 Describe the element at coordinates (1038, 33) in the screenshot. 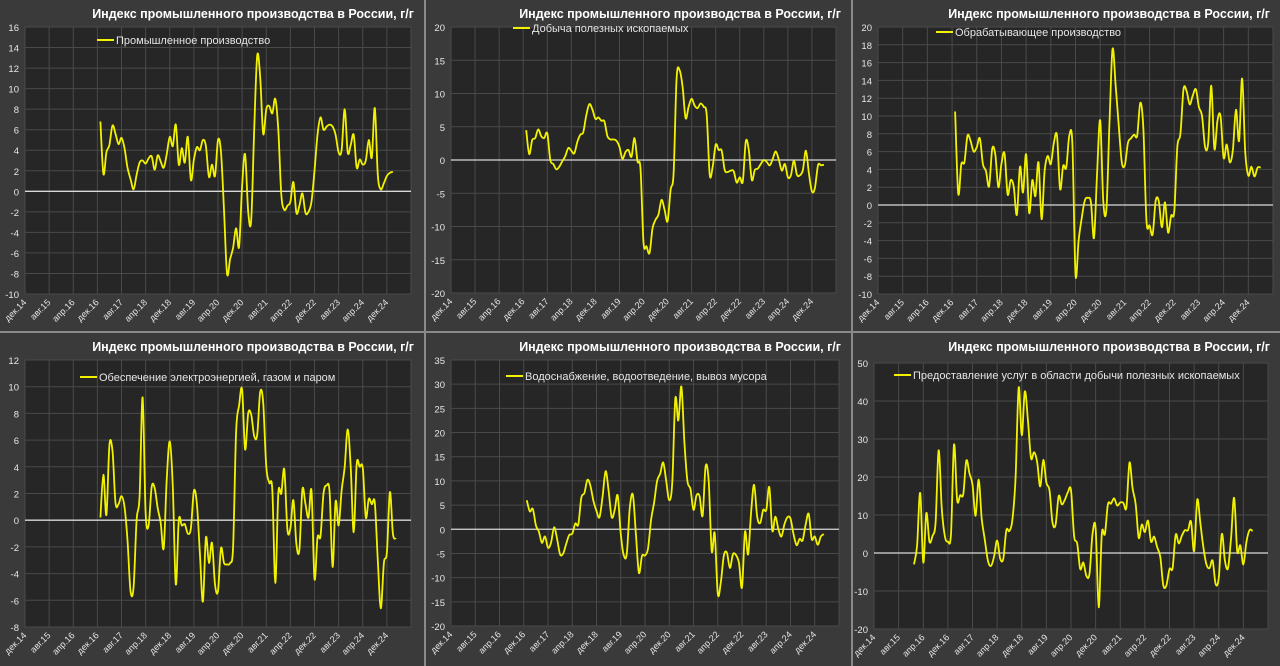

I see `legend-label: Обрабатывающее производство` at that location.